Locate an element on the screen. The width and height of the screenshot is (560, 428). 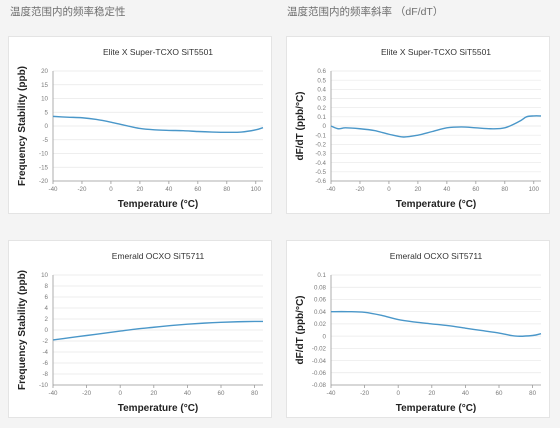
y-tick-label: 0.02 is located at coordinates (320, 324).